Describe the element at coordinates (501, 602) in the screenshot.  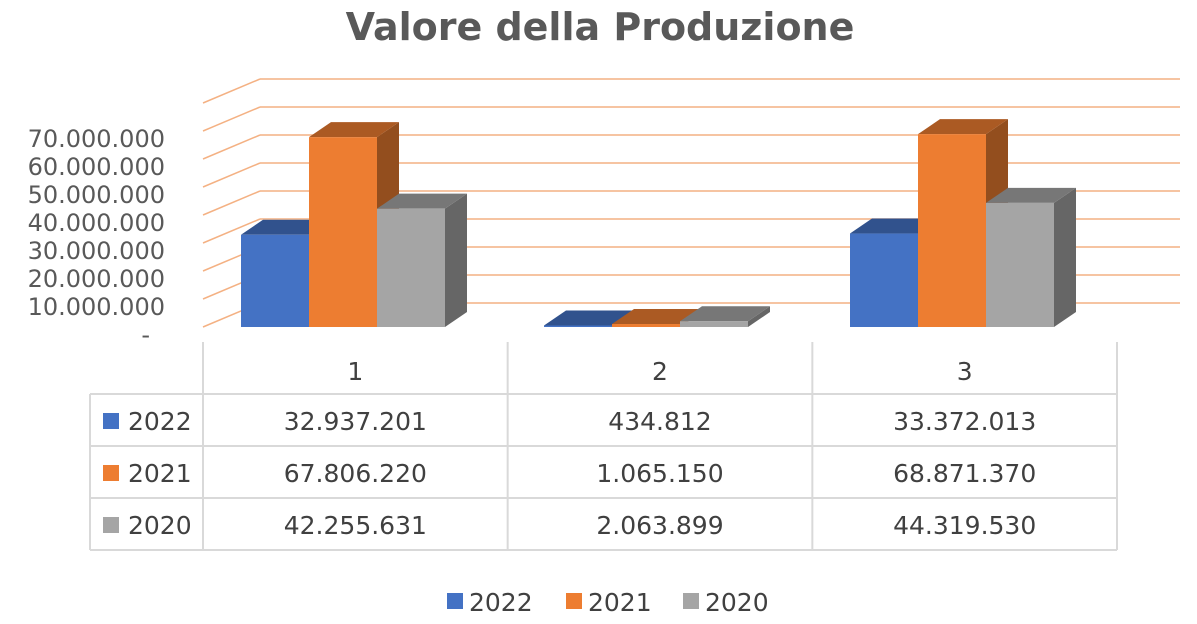
I see `legend-label: 2022` at that location.